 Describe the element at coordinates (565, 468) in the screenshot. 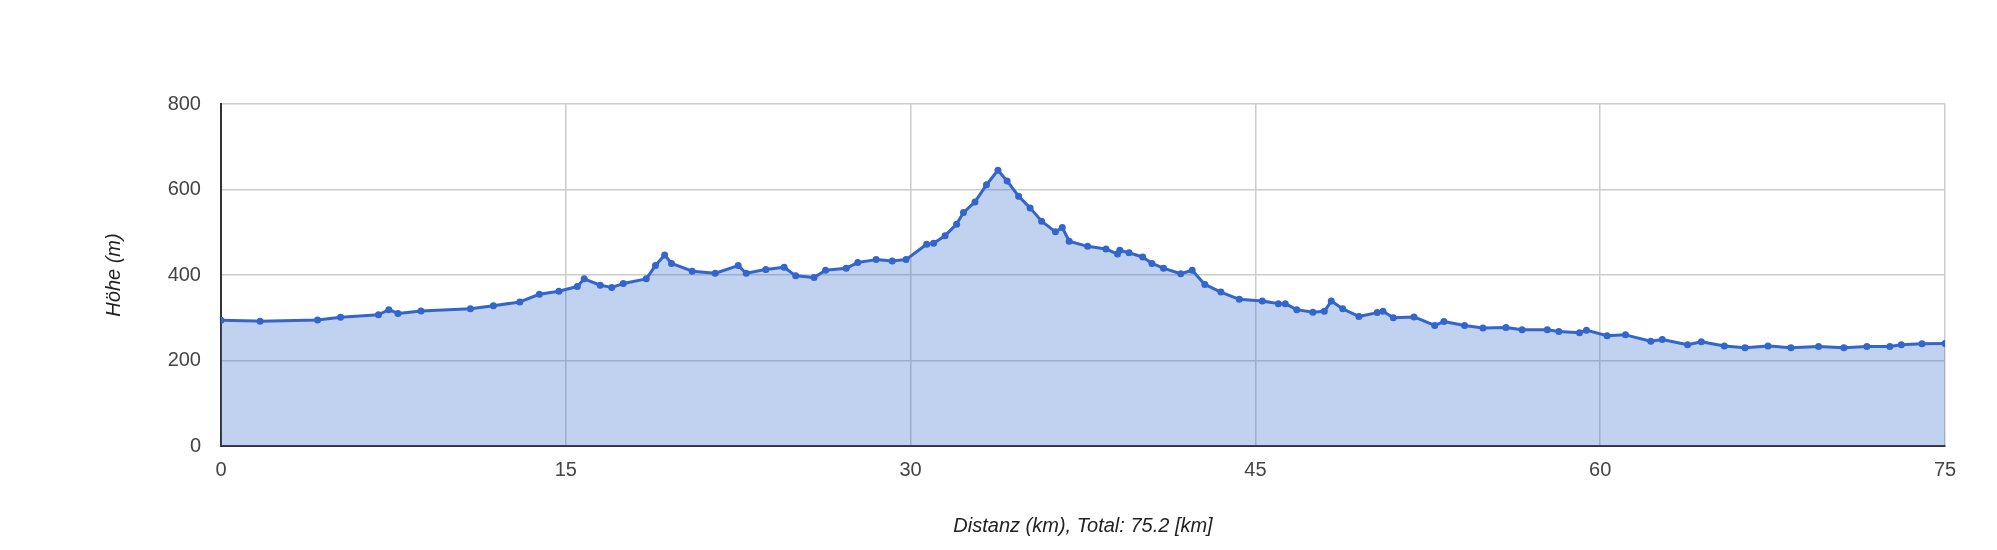

I see `x-tick-label: 15` at that location.